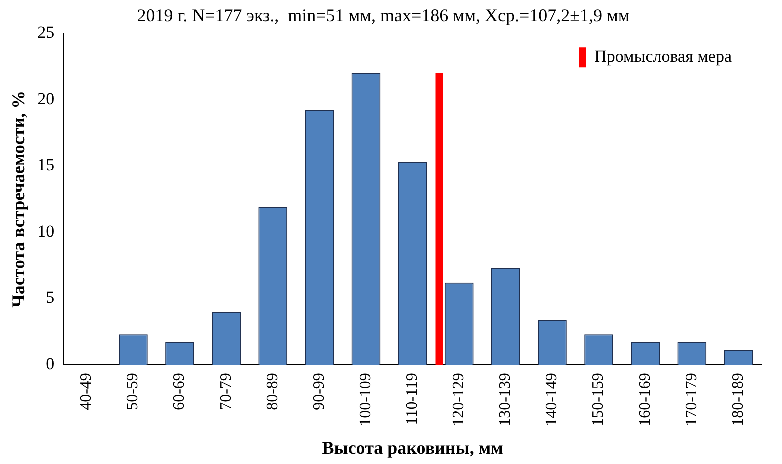 This screenshot has height=464, width=782. Describe the element at coordinates (440, 219) in the screenshot. I see `bar` at that location.